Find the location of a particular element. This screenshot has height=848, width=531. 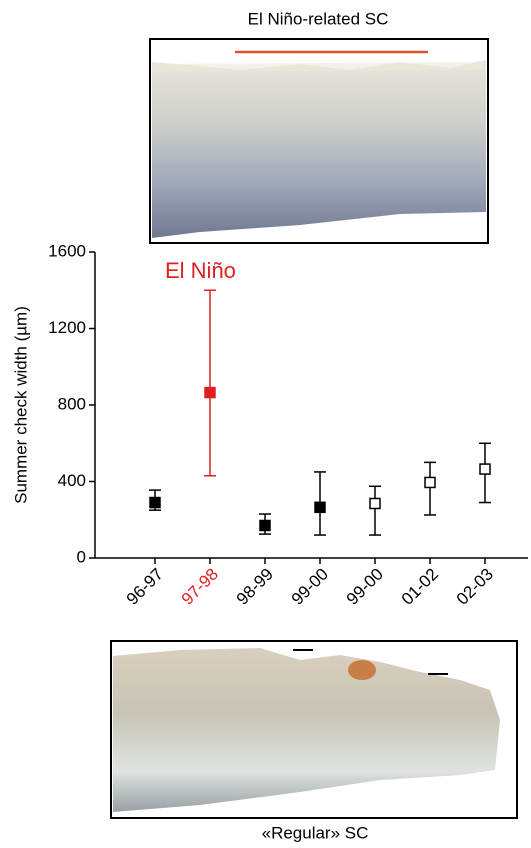

x-tick-label: 96-97 is located at coordinates (145, 587).